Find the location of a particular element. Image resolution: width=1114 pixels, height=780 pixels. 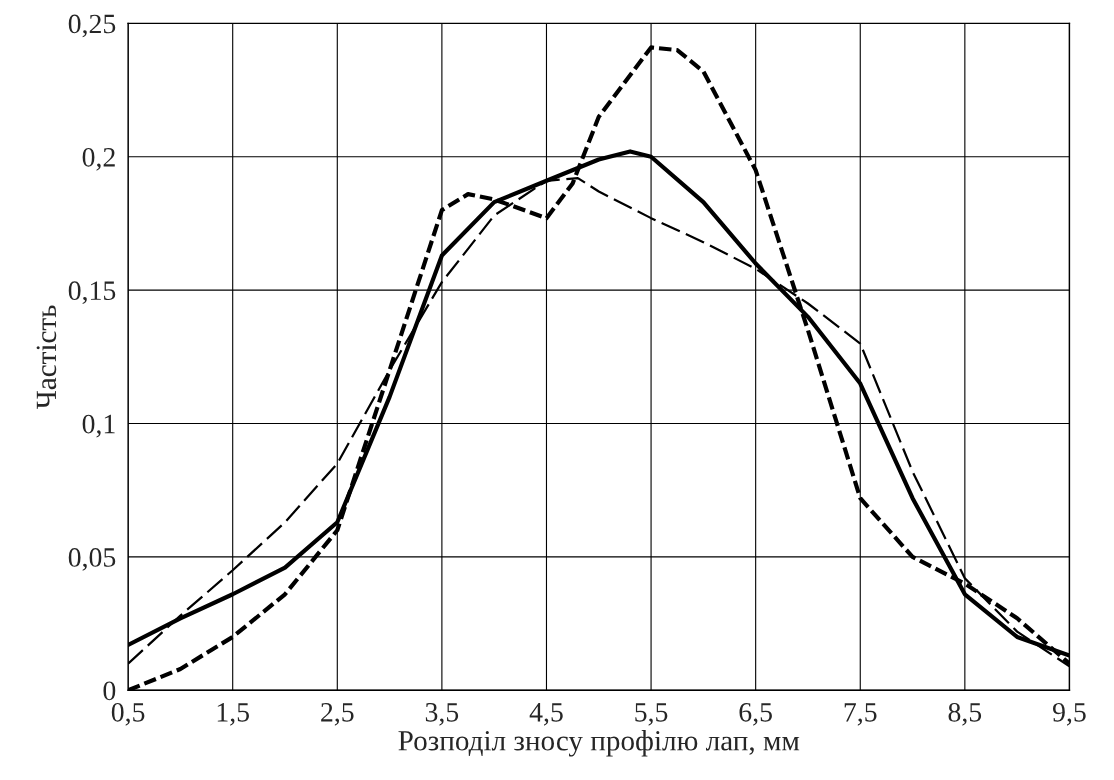

y-tick-label: 0,1 is located at coordinates (98, 426).